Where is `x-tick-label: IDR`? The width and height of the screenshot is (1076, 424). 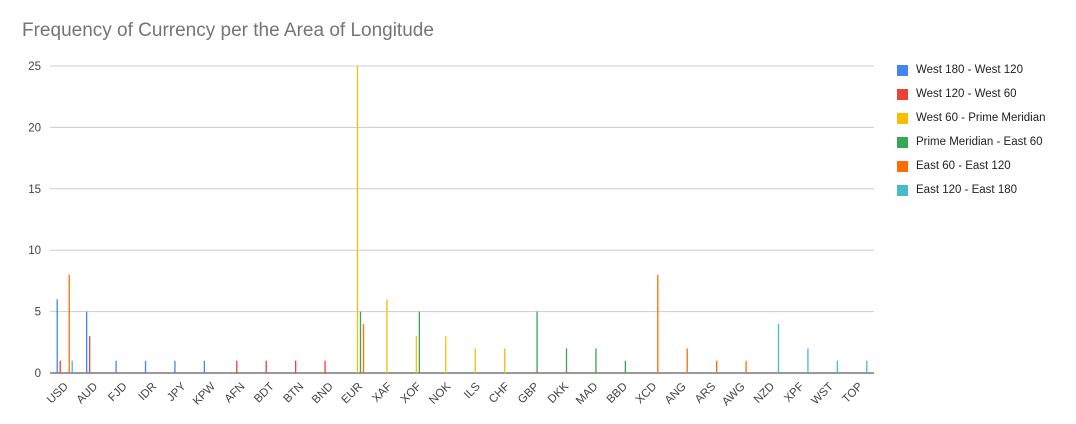 x-tick-label: IDR is located at coordinates (148, 392).